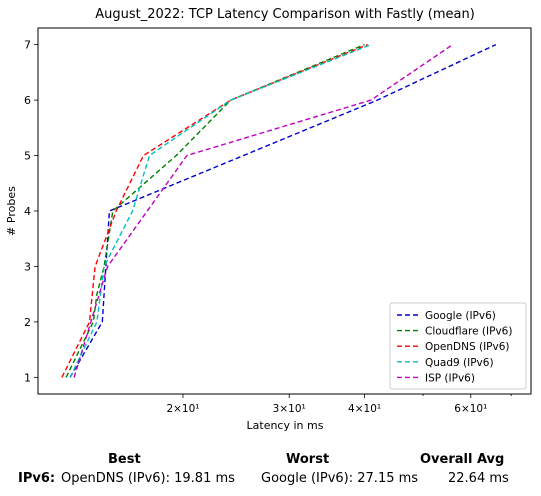  What do you see at coordinates (462, 459) in the screenshot?
I see `overall-avg-header: Overall Avg` at bounding box center [462, 459].